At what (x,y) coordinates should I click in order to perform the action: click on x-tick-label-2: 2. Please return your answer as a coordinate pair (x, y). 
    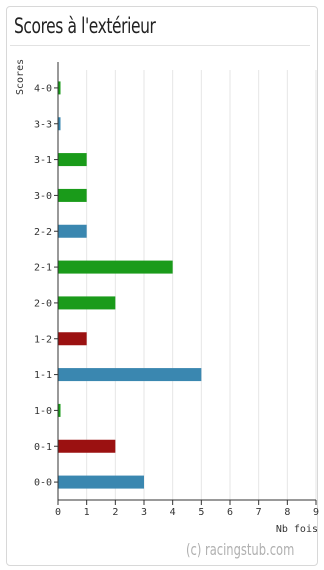
    Looking at the image, I should click on (115, 512).